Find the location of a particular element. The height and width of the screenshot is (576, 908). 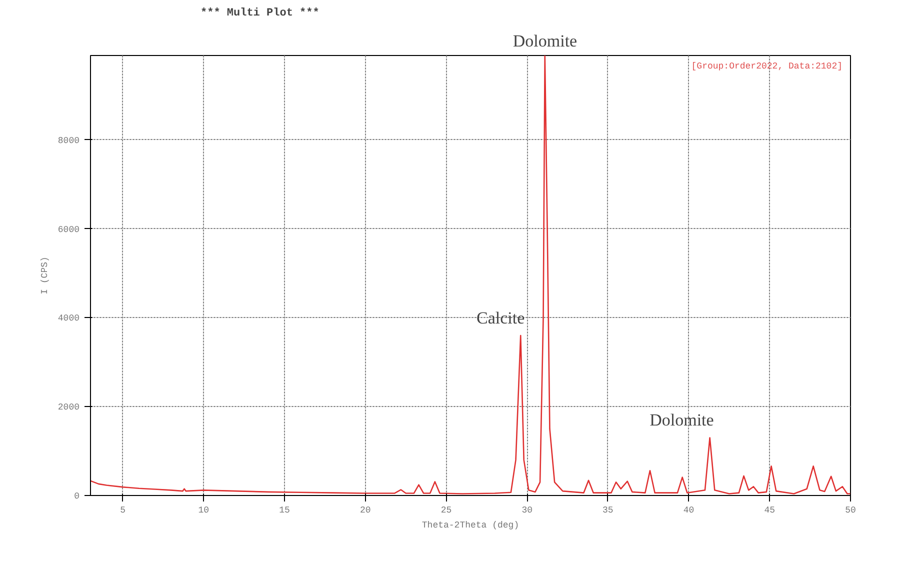

y-tick-label: 0 is located at coordinates (77, 497).